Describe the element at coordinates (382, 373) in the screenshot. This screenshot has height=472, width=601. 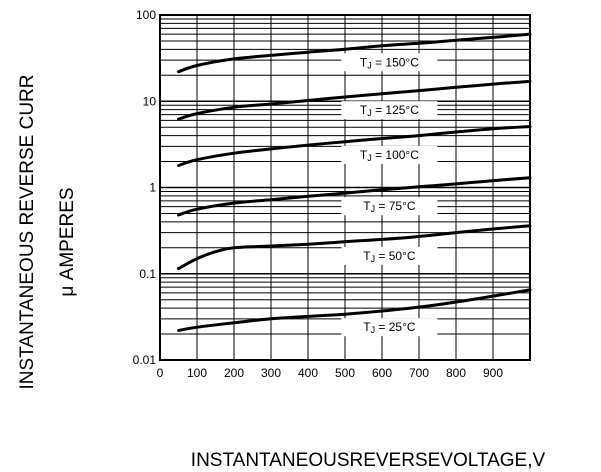
I see `x-tick-label: 600` at that location.